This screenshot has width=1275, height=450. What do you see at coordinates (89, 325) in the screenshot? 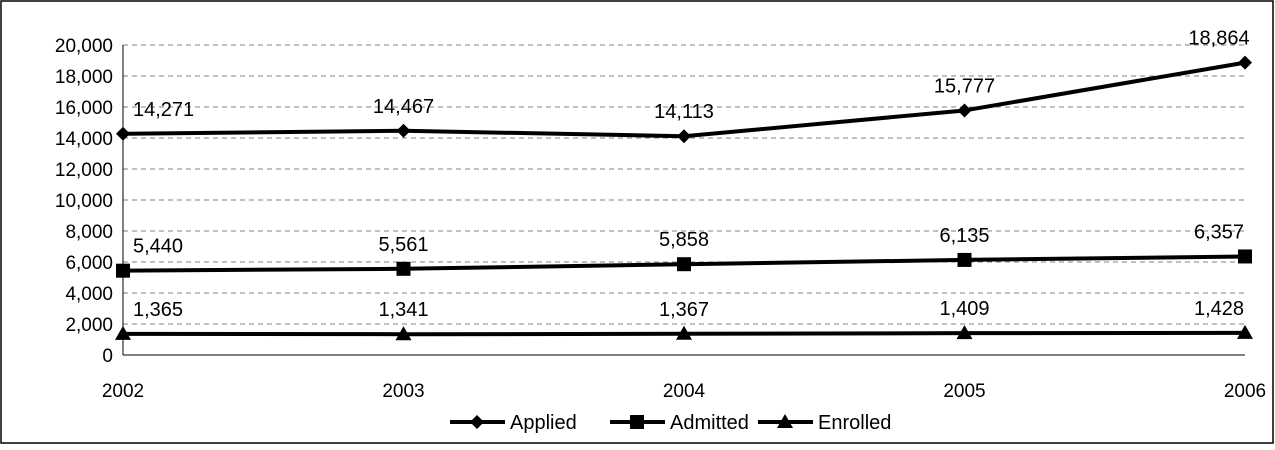
I see `y-tick-label: 2,000` at bounding box center [89, 325].